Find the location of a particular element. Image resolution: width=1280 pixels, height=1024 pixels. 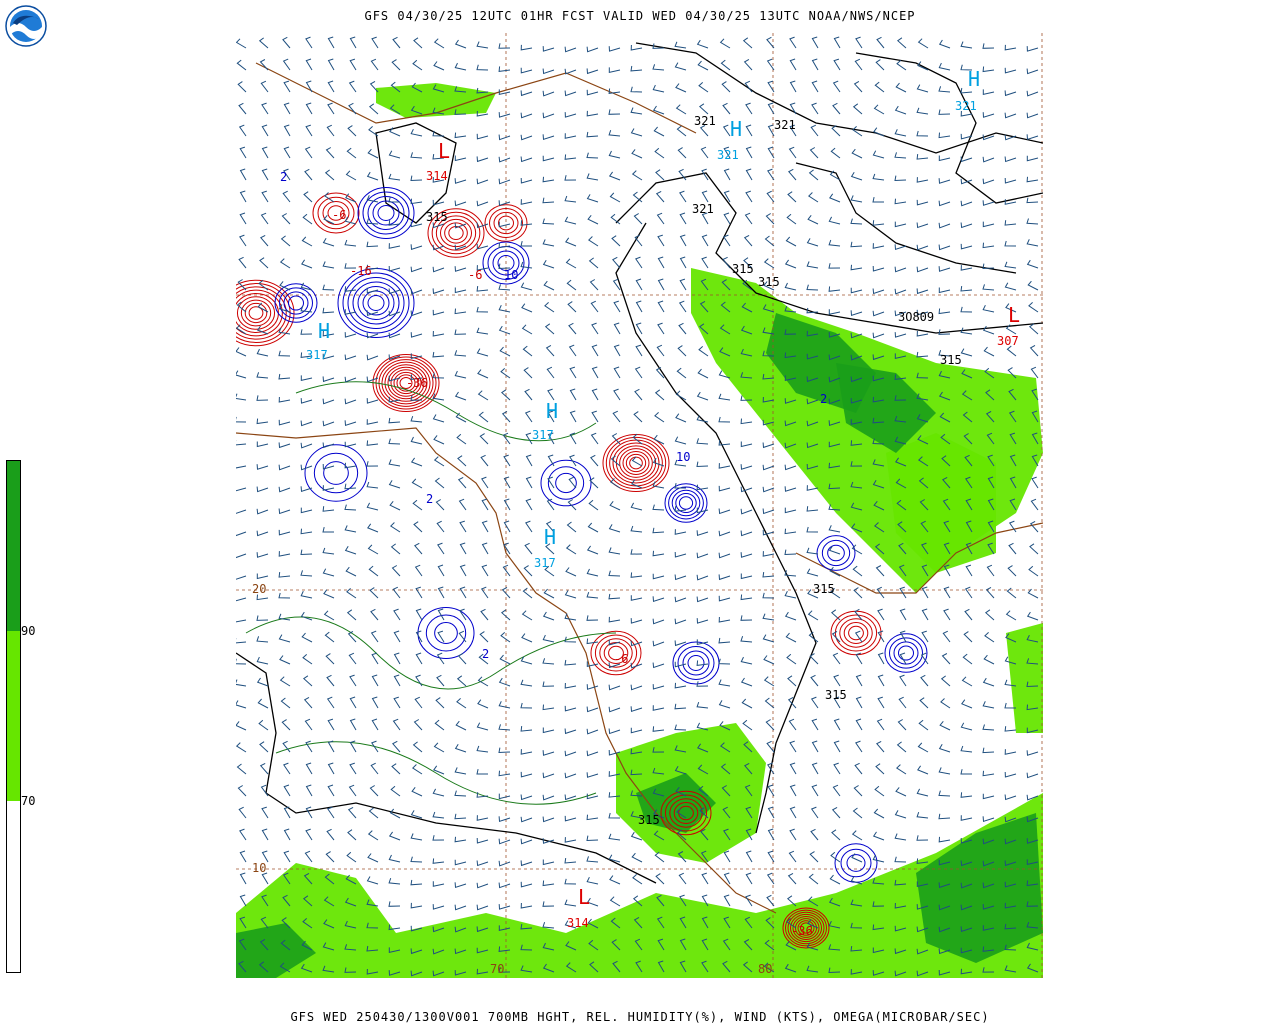

high-center-value: 321 is located at coordinates (728, 155).